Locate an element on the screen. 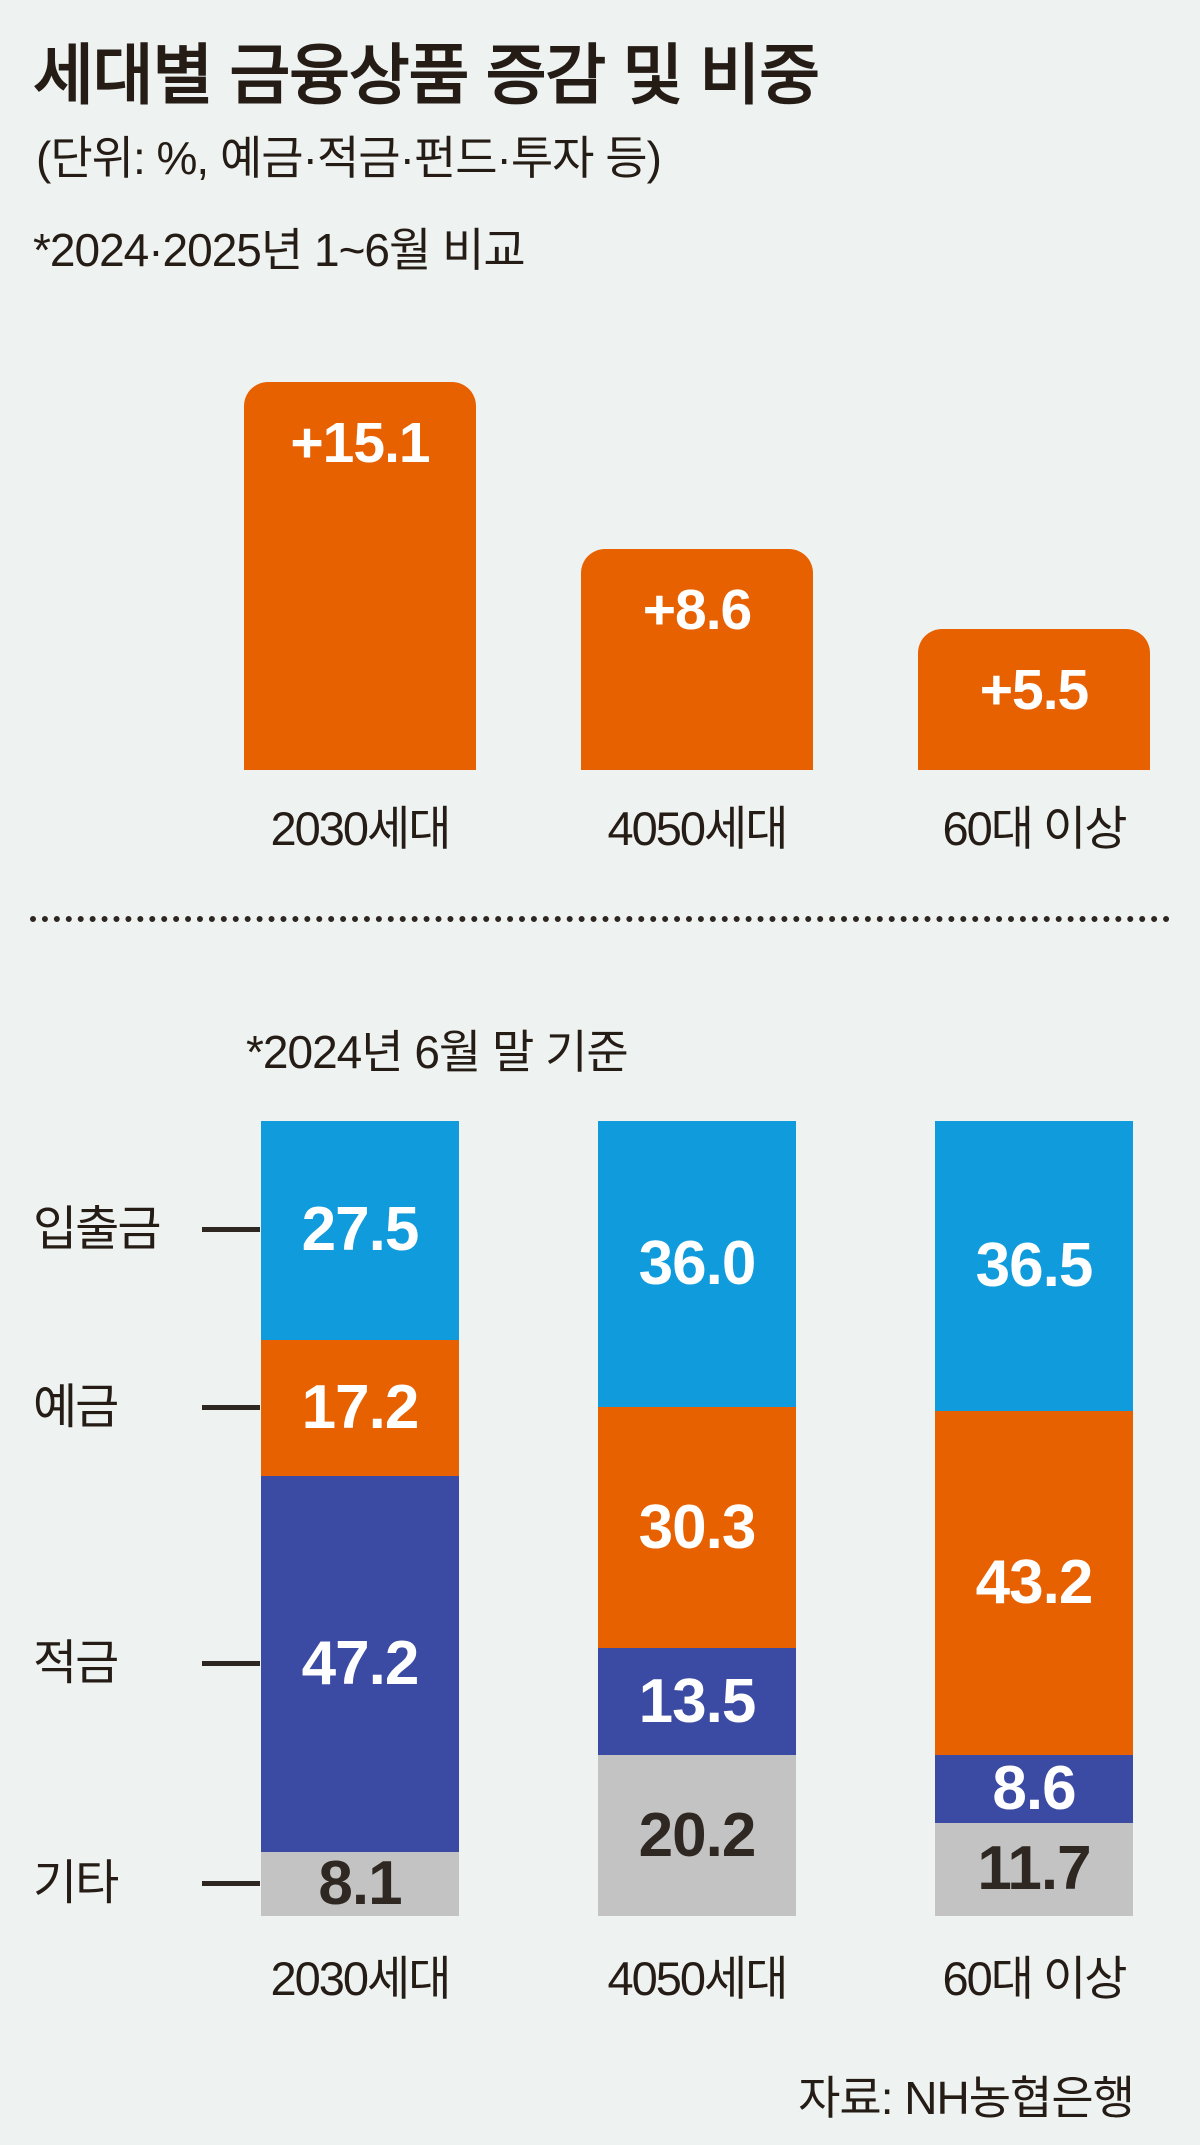 This screenshot has width=1200, height=2145. page-title: 세대별 금융상품 증감 및 비중 is located at coordinates (426, 75).